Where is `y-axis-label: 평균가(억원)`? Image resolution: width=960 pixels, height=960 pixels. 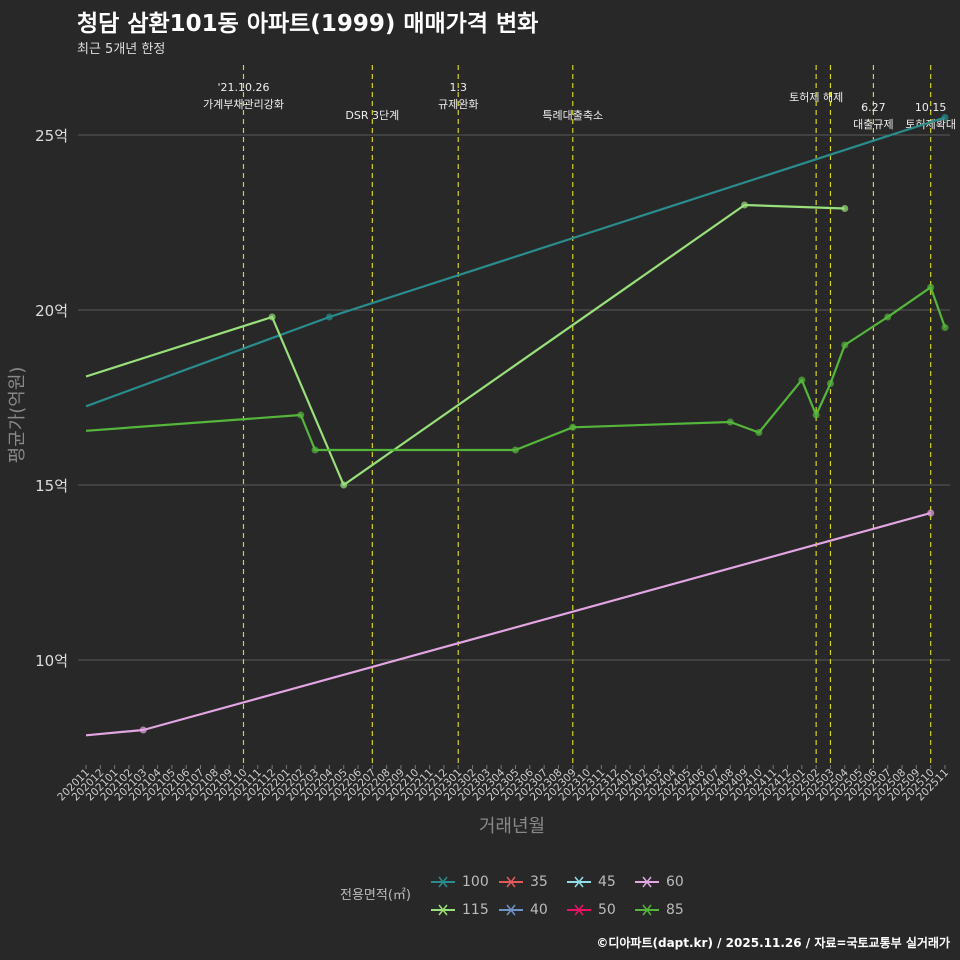 y-axis-label: 평균가(억원) is located at coordinates (17, 415).